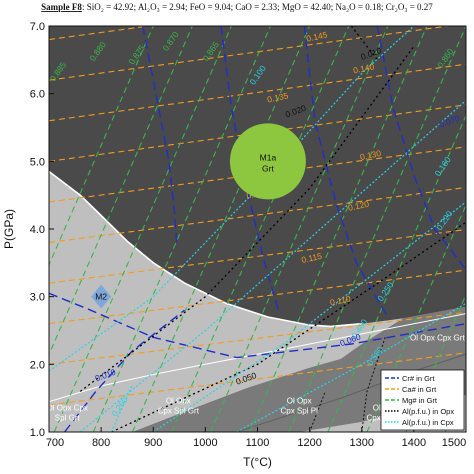 This screenshot has width=474, height=474. I want to click on y-tick-label: 6.0, so click(37, 95).